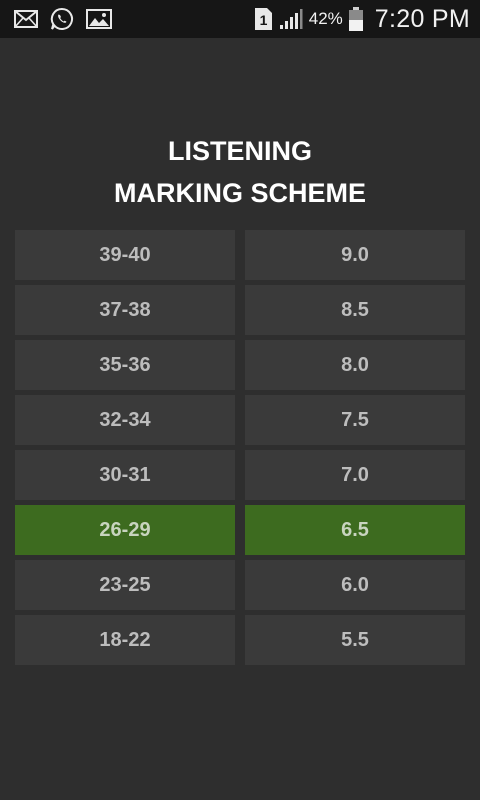 This screenshot has height=800, width=480. What do you see at coordinates (240, 310) in the screenshot?
I see `table-row: 37-38 8.5` at bounding box center [240, 310].